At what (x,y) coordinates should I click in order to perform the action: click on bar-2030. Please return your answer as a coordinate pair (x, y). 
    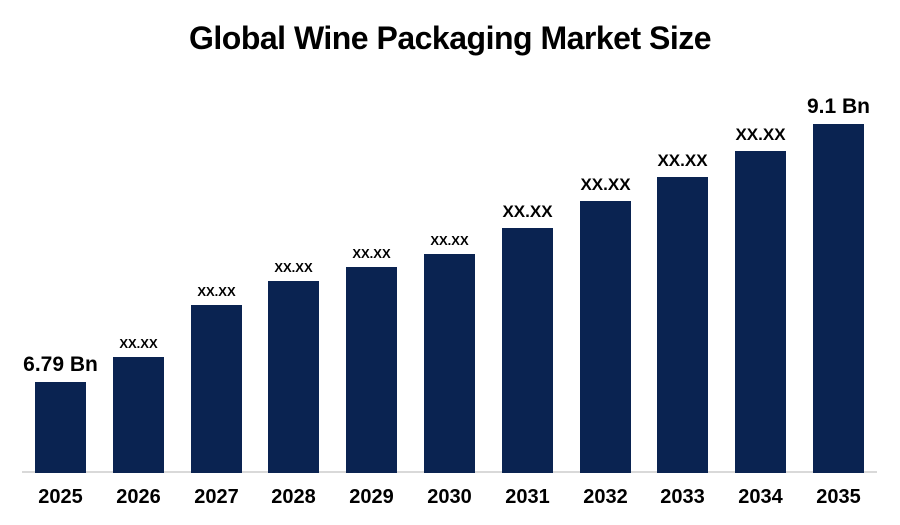
    Looking at the image, I should click on (449, 363).